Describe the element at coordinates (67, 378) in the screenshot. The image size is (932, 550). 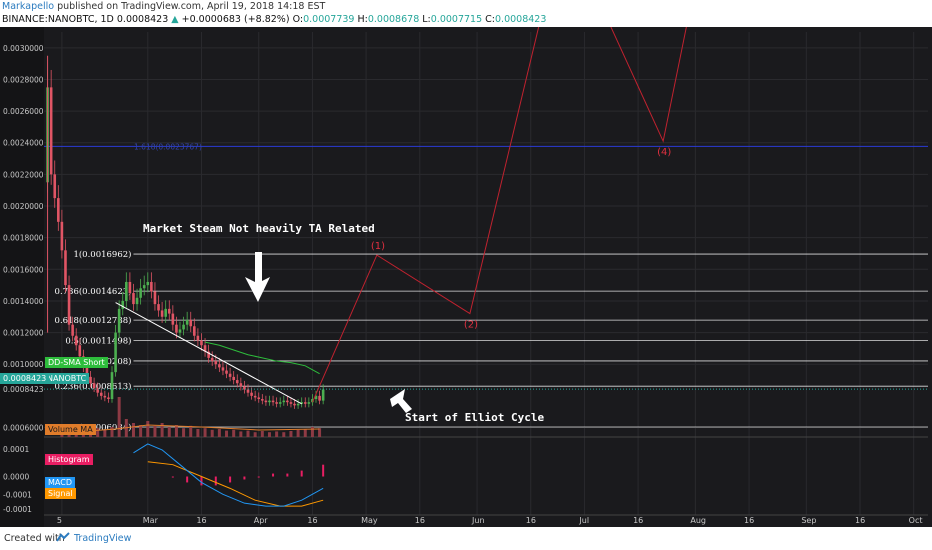
I see `symbol-legend-tag: NANOBTC` at that location.